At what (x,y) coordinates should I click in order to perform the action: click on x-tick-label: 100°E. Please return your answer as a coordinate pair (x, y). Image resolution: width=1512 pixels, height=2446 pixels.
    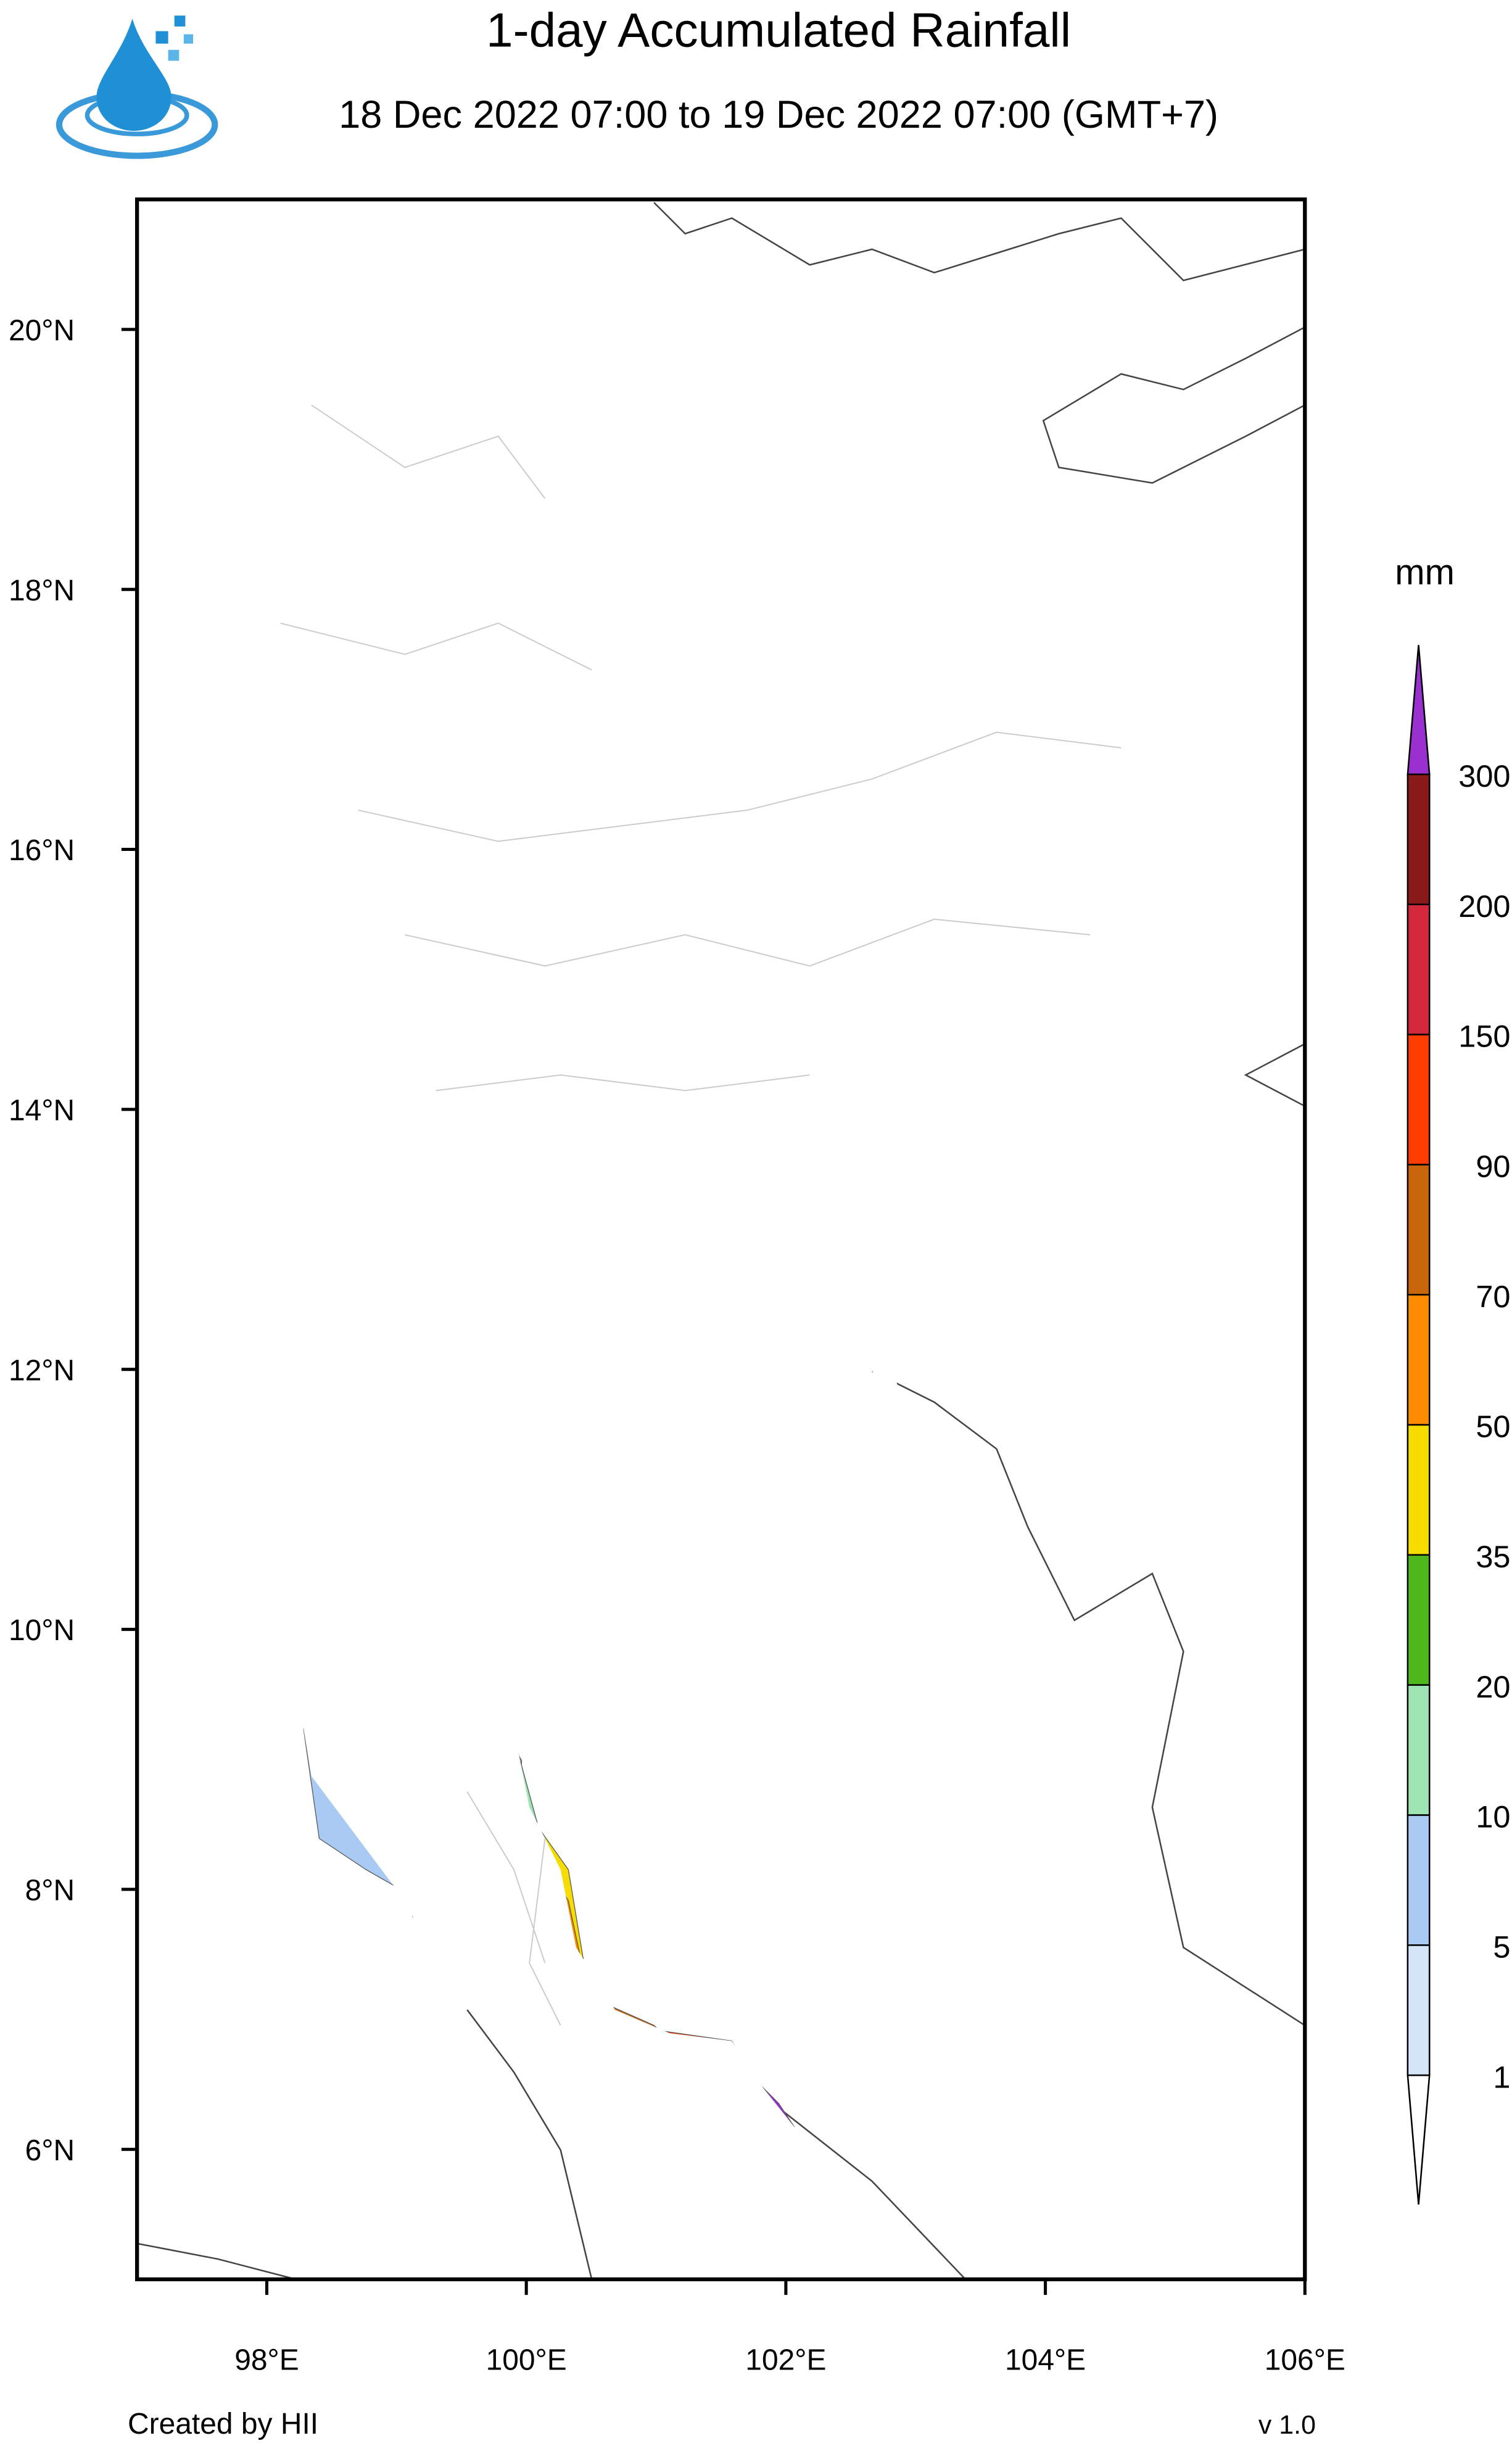
    Looking at the image, I should click on (526, 2360).